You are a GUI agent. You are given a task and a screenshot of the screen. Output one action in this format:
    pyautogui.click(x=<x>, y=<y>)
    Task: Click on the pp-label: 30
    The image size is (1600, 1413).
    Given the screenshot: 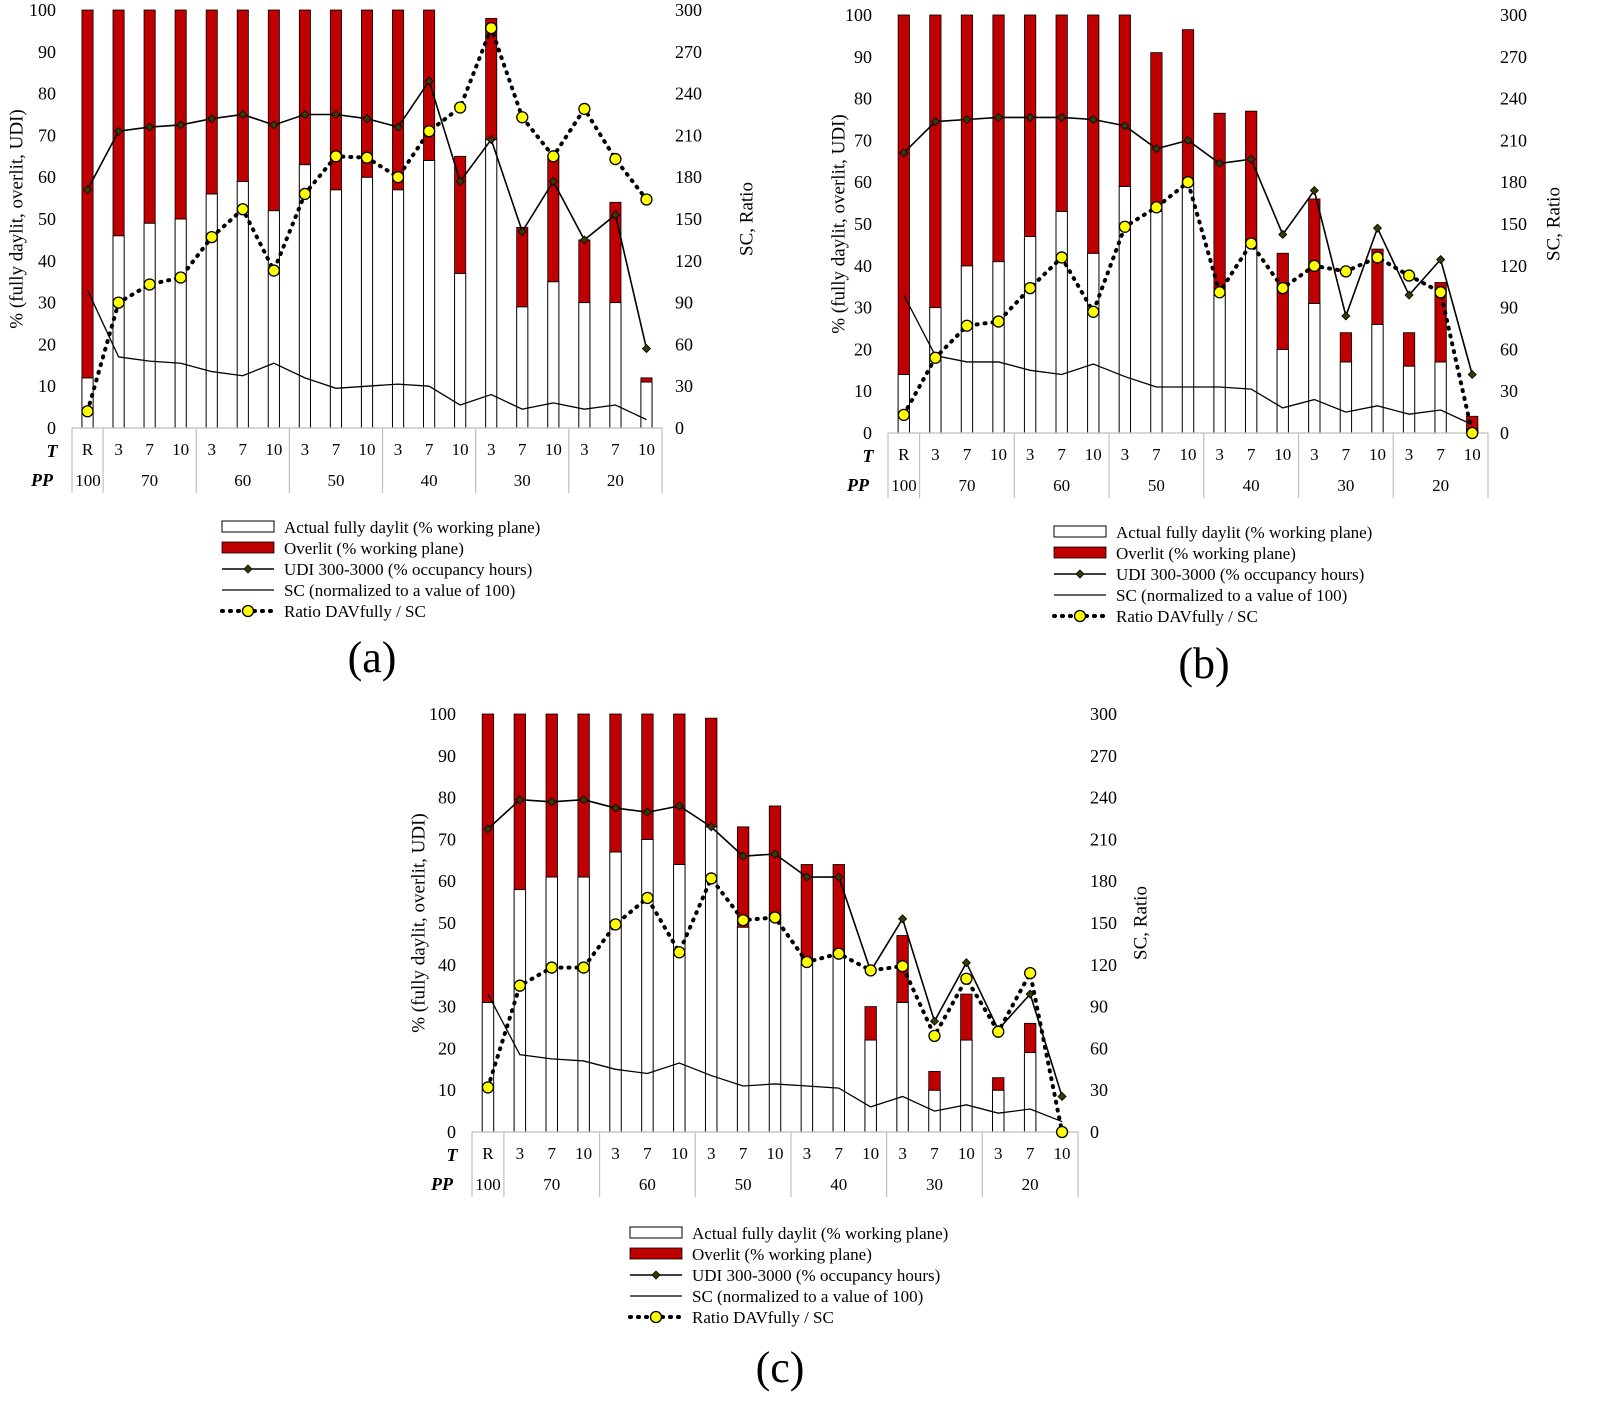 What is the action you would take?
    pyautogui.click(x=1345, y=485)
    